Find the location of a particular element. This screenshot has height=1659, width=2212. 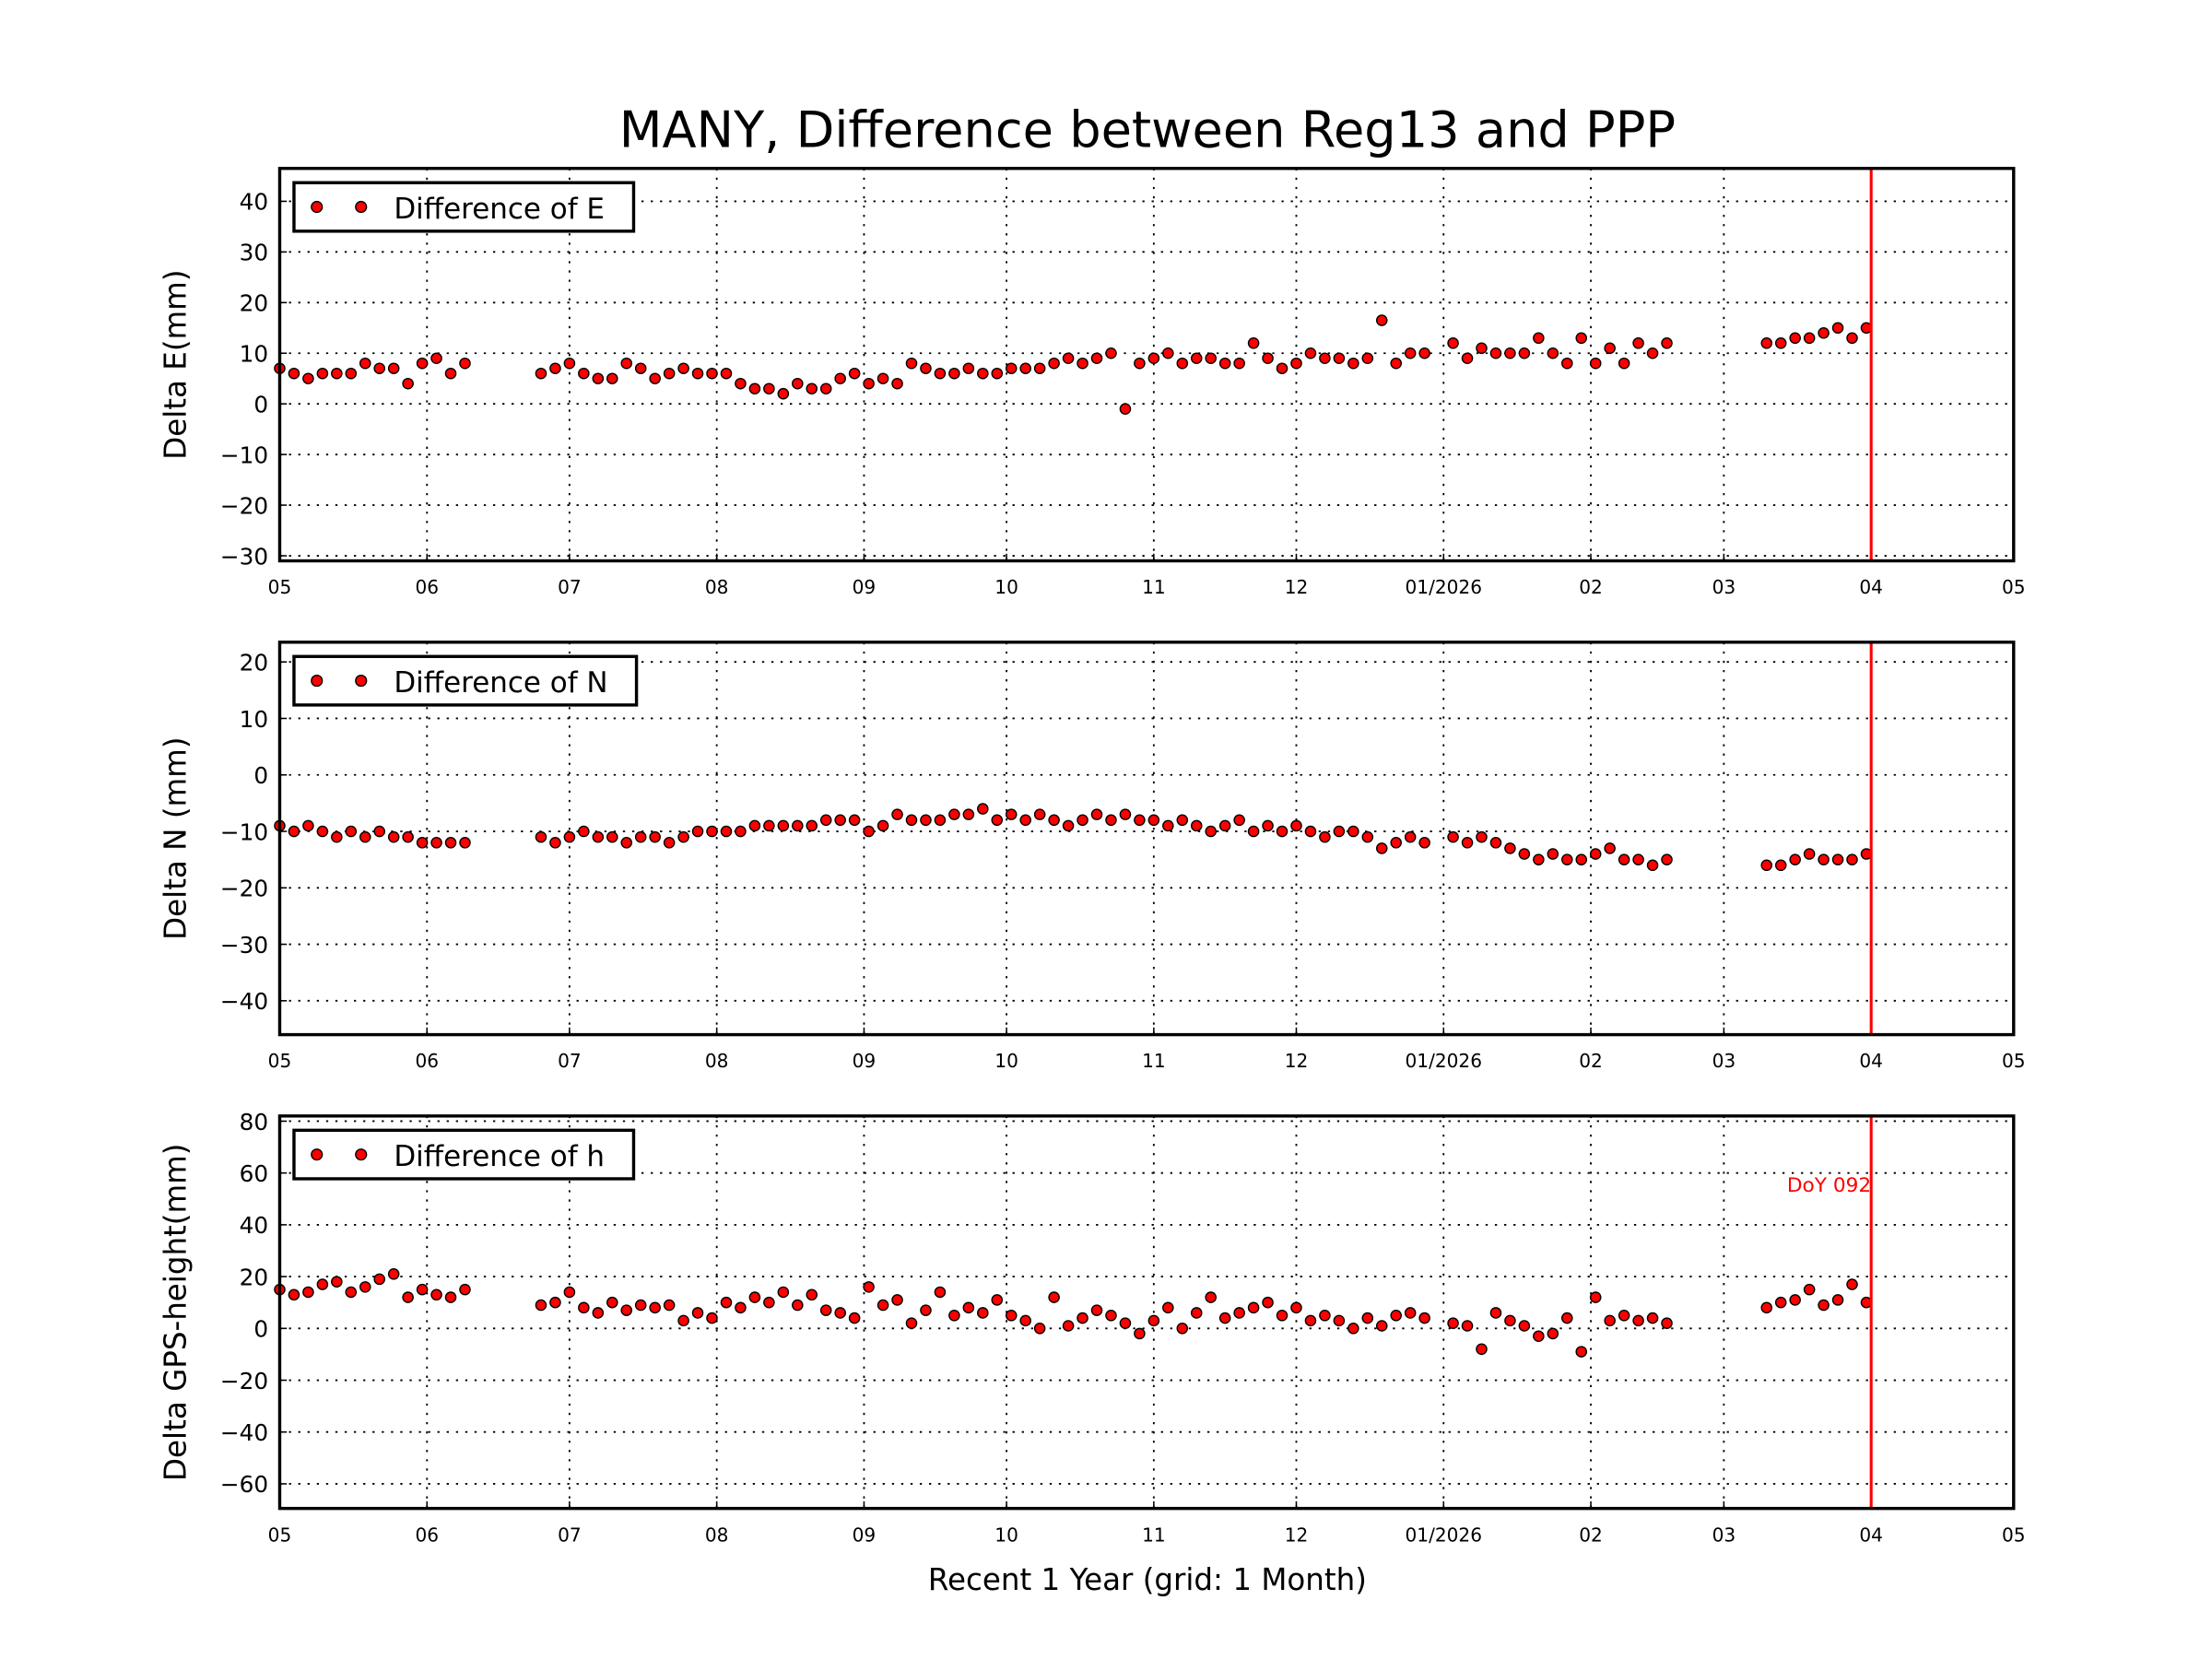

x-tick-label: 11 is located at coordinates (1154, 587).